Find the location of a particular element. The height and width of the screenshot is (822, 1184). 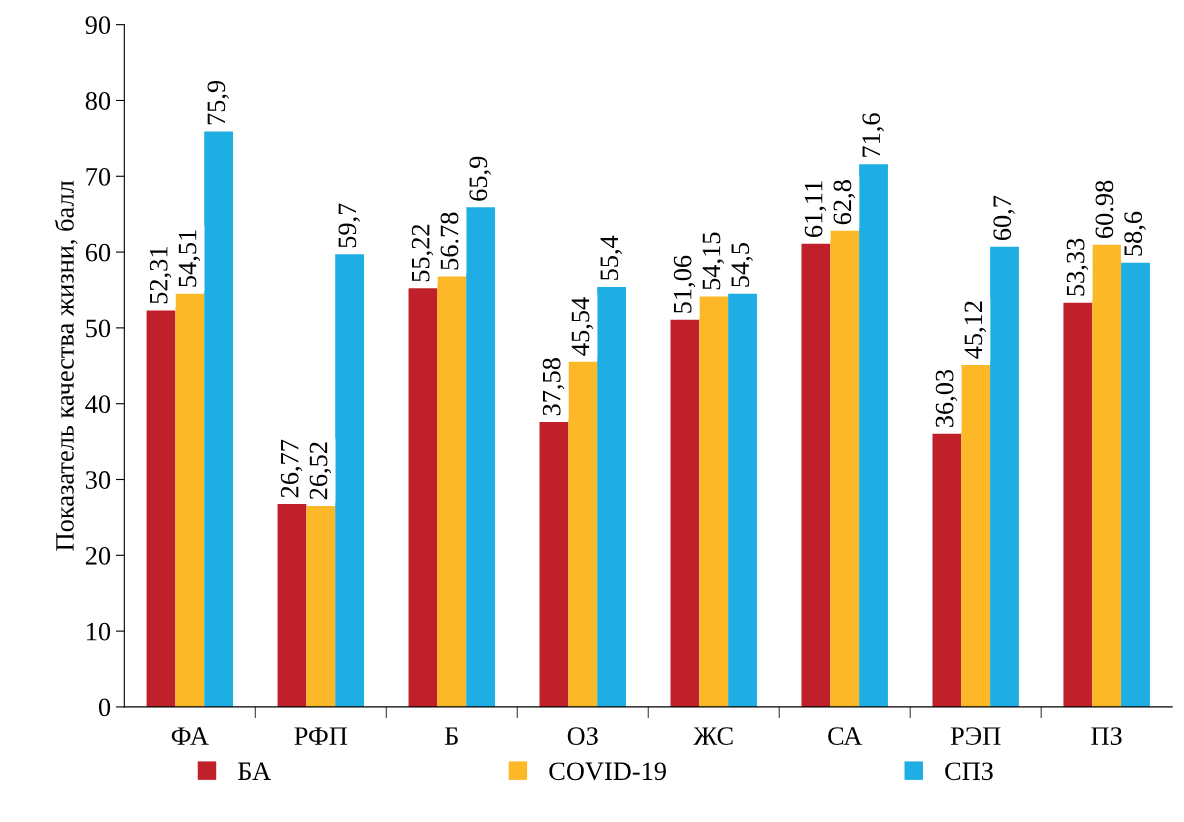

y-tick-label: 0 is located at coordinates (104, 707).